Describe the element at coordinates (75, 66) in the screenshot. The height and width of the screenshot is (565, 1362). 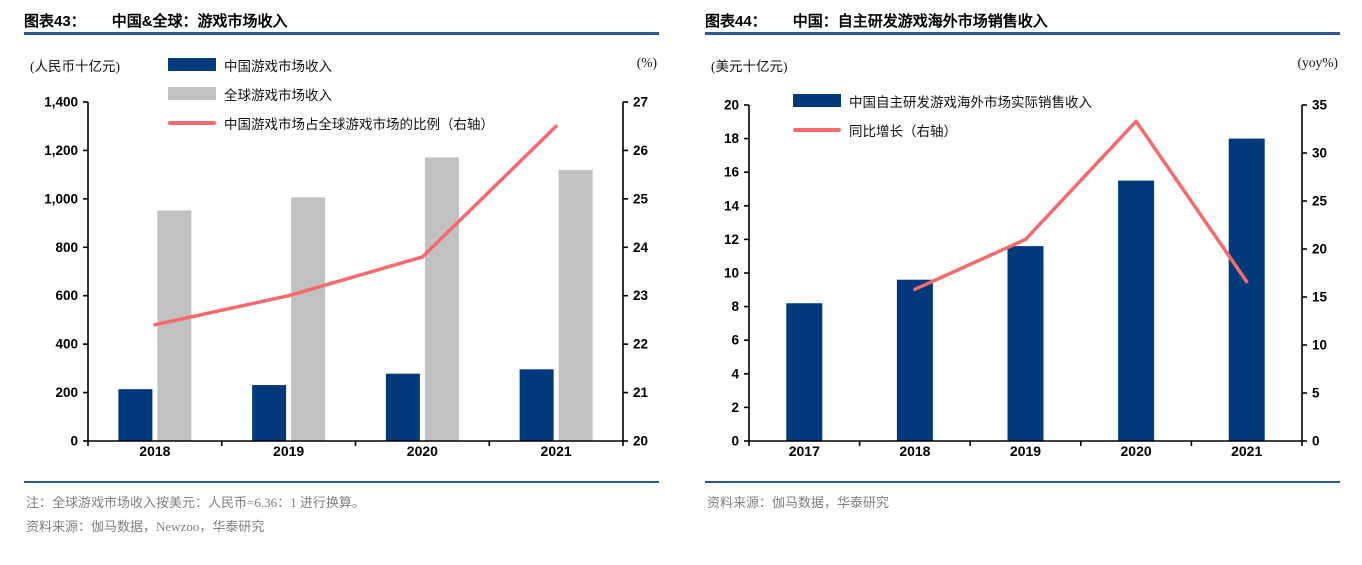
I see `left-axis-unit: (人民币十亿元)` at that location.